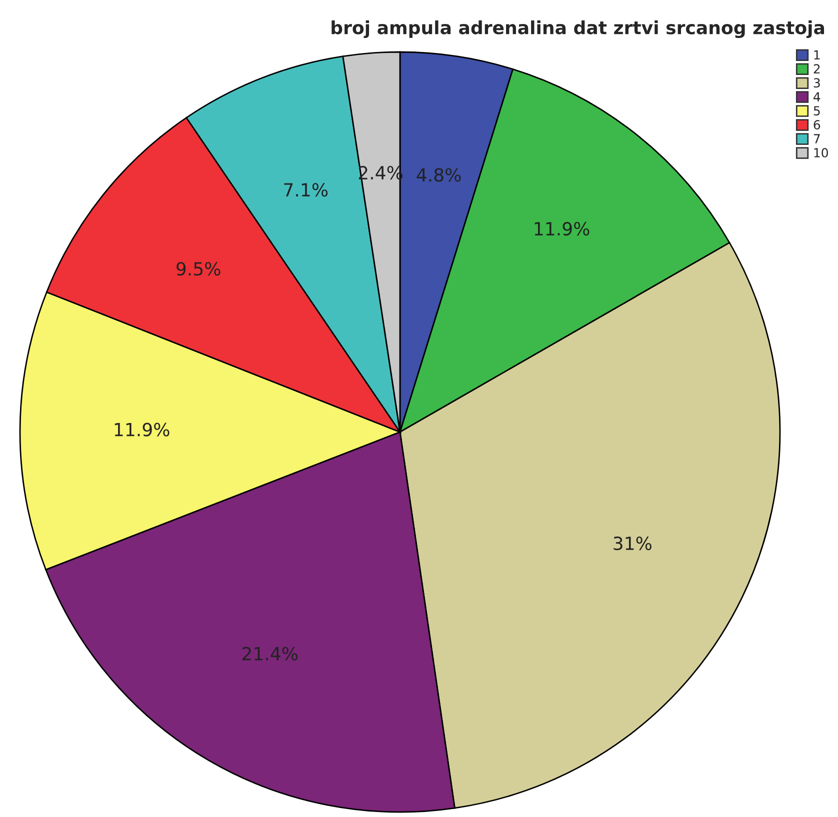 Image resolution: width=838 pixels, height=817 pixels. I want to click on legend-label: 2, so click(817, 69).